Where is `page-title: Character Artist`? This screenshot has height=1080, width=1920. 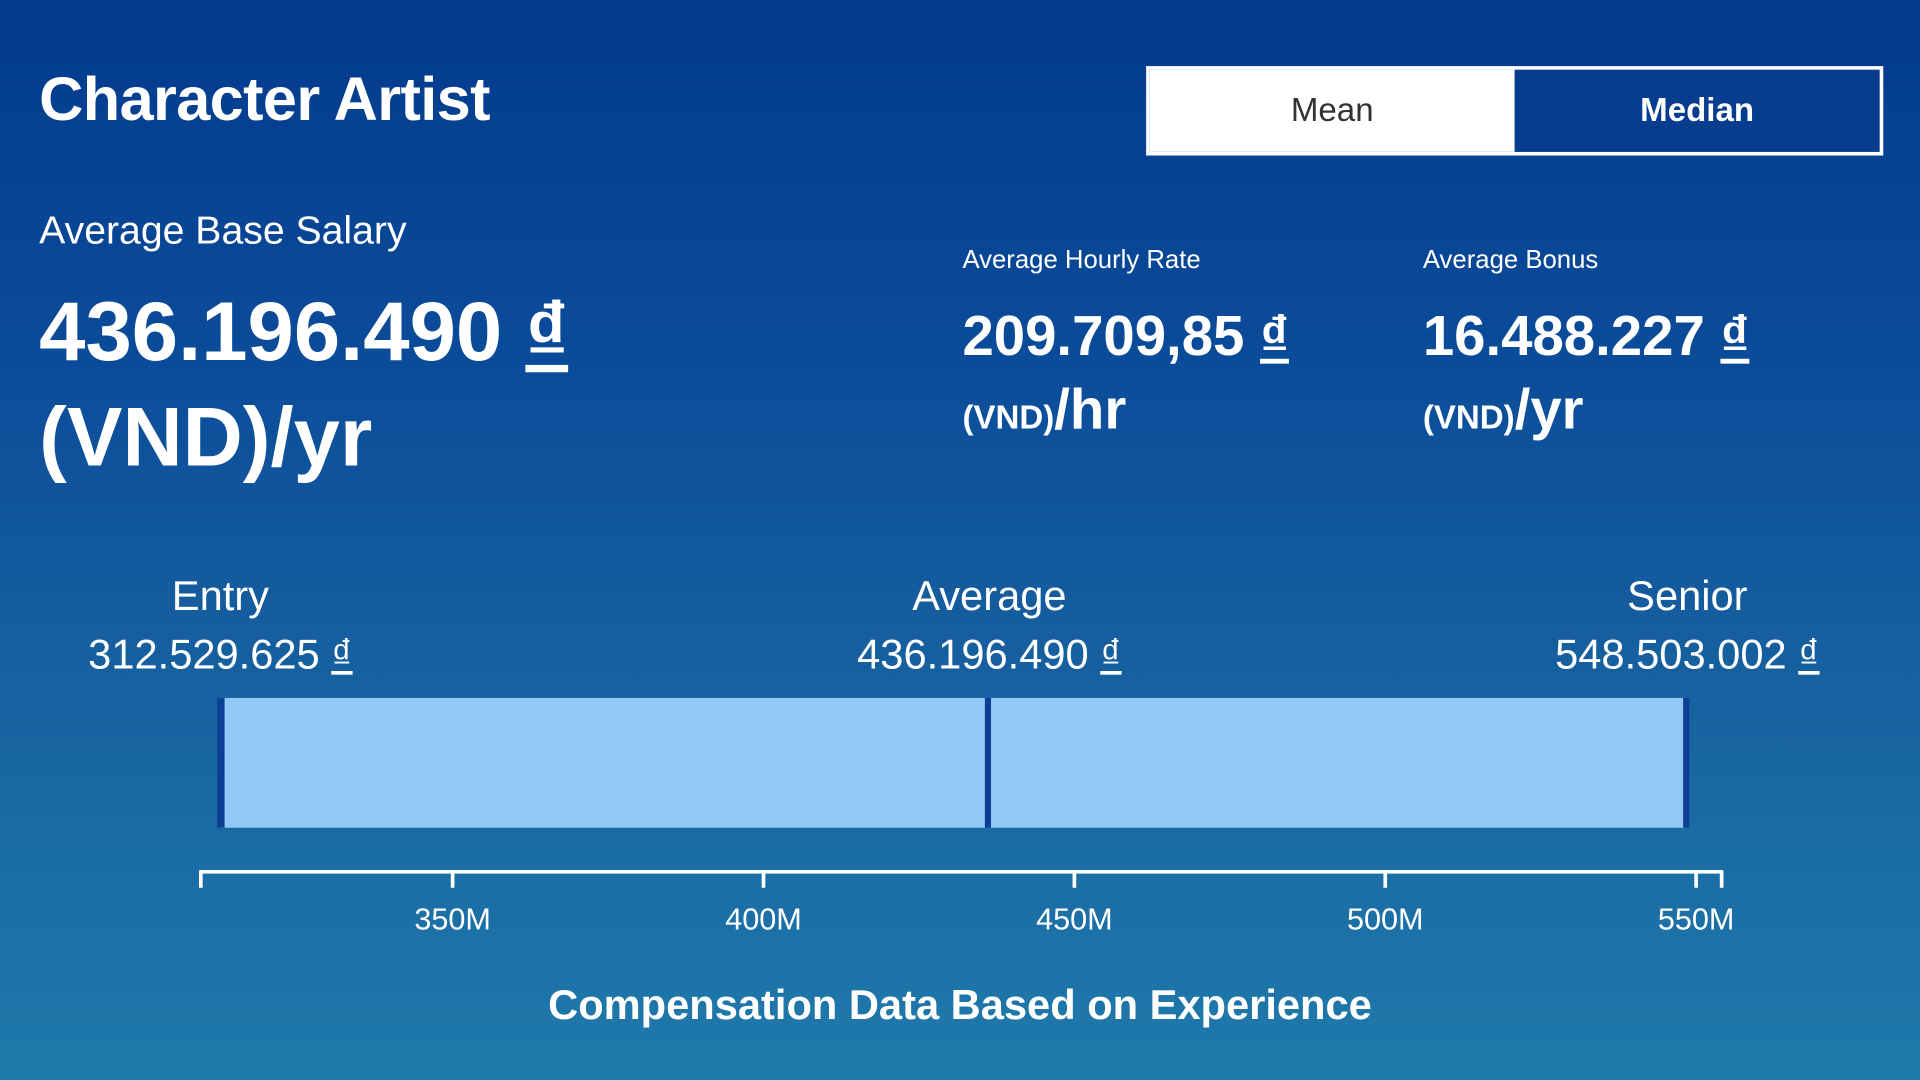
page-title: Character Artist is located at coordinates (264, 99).